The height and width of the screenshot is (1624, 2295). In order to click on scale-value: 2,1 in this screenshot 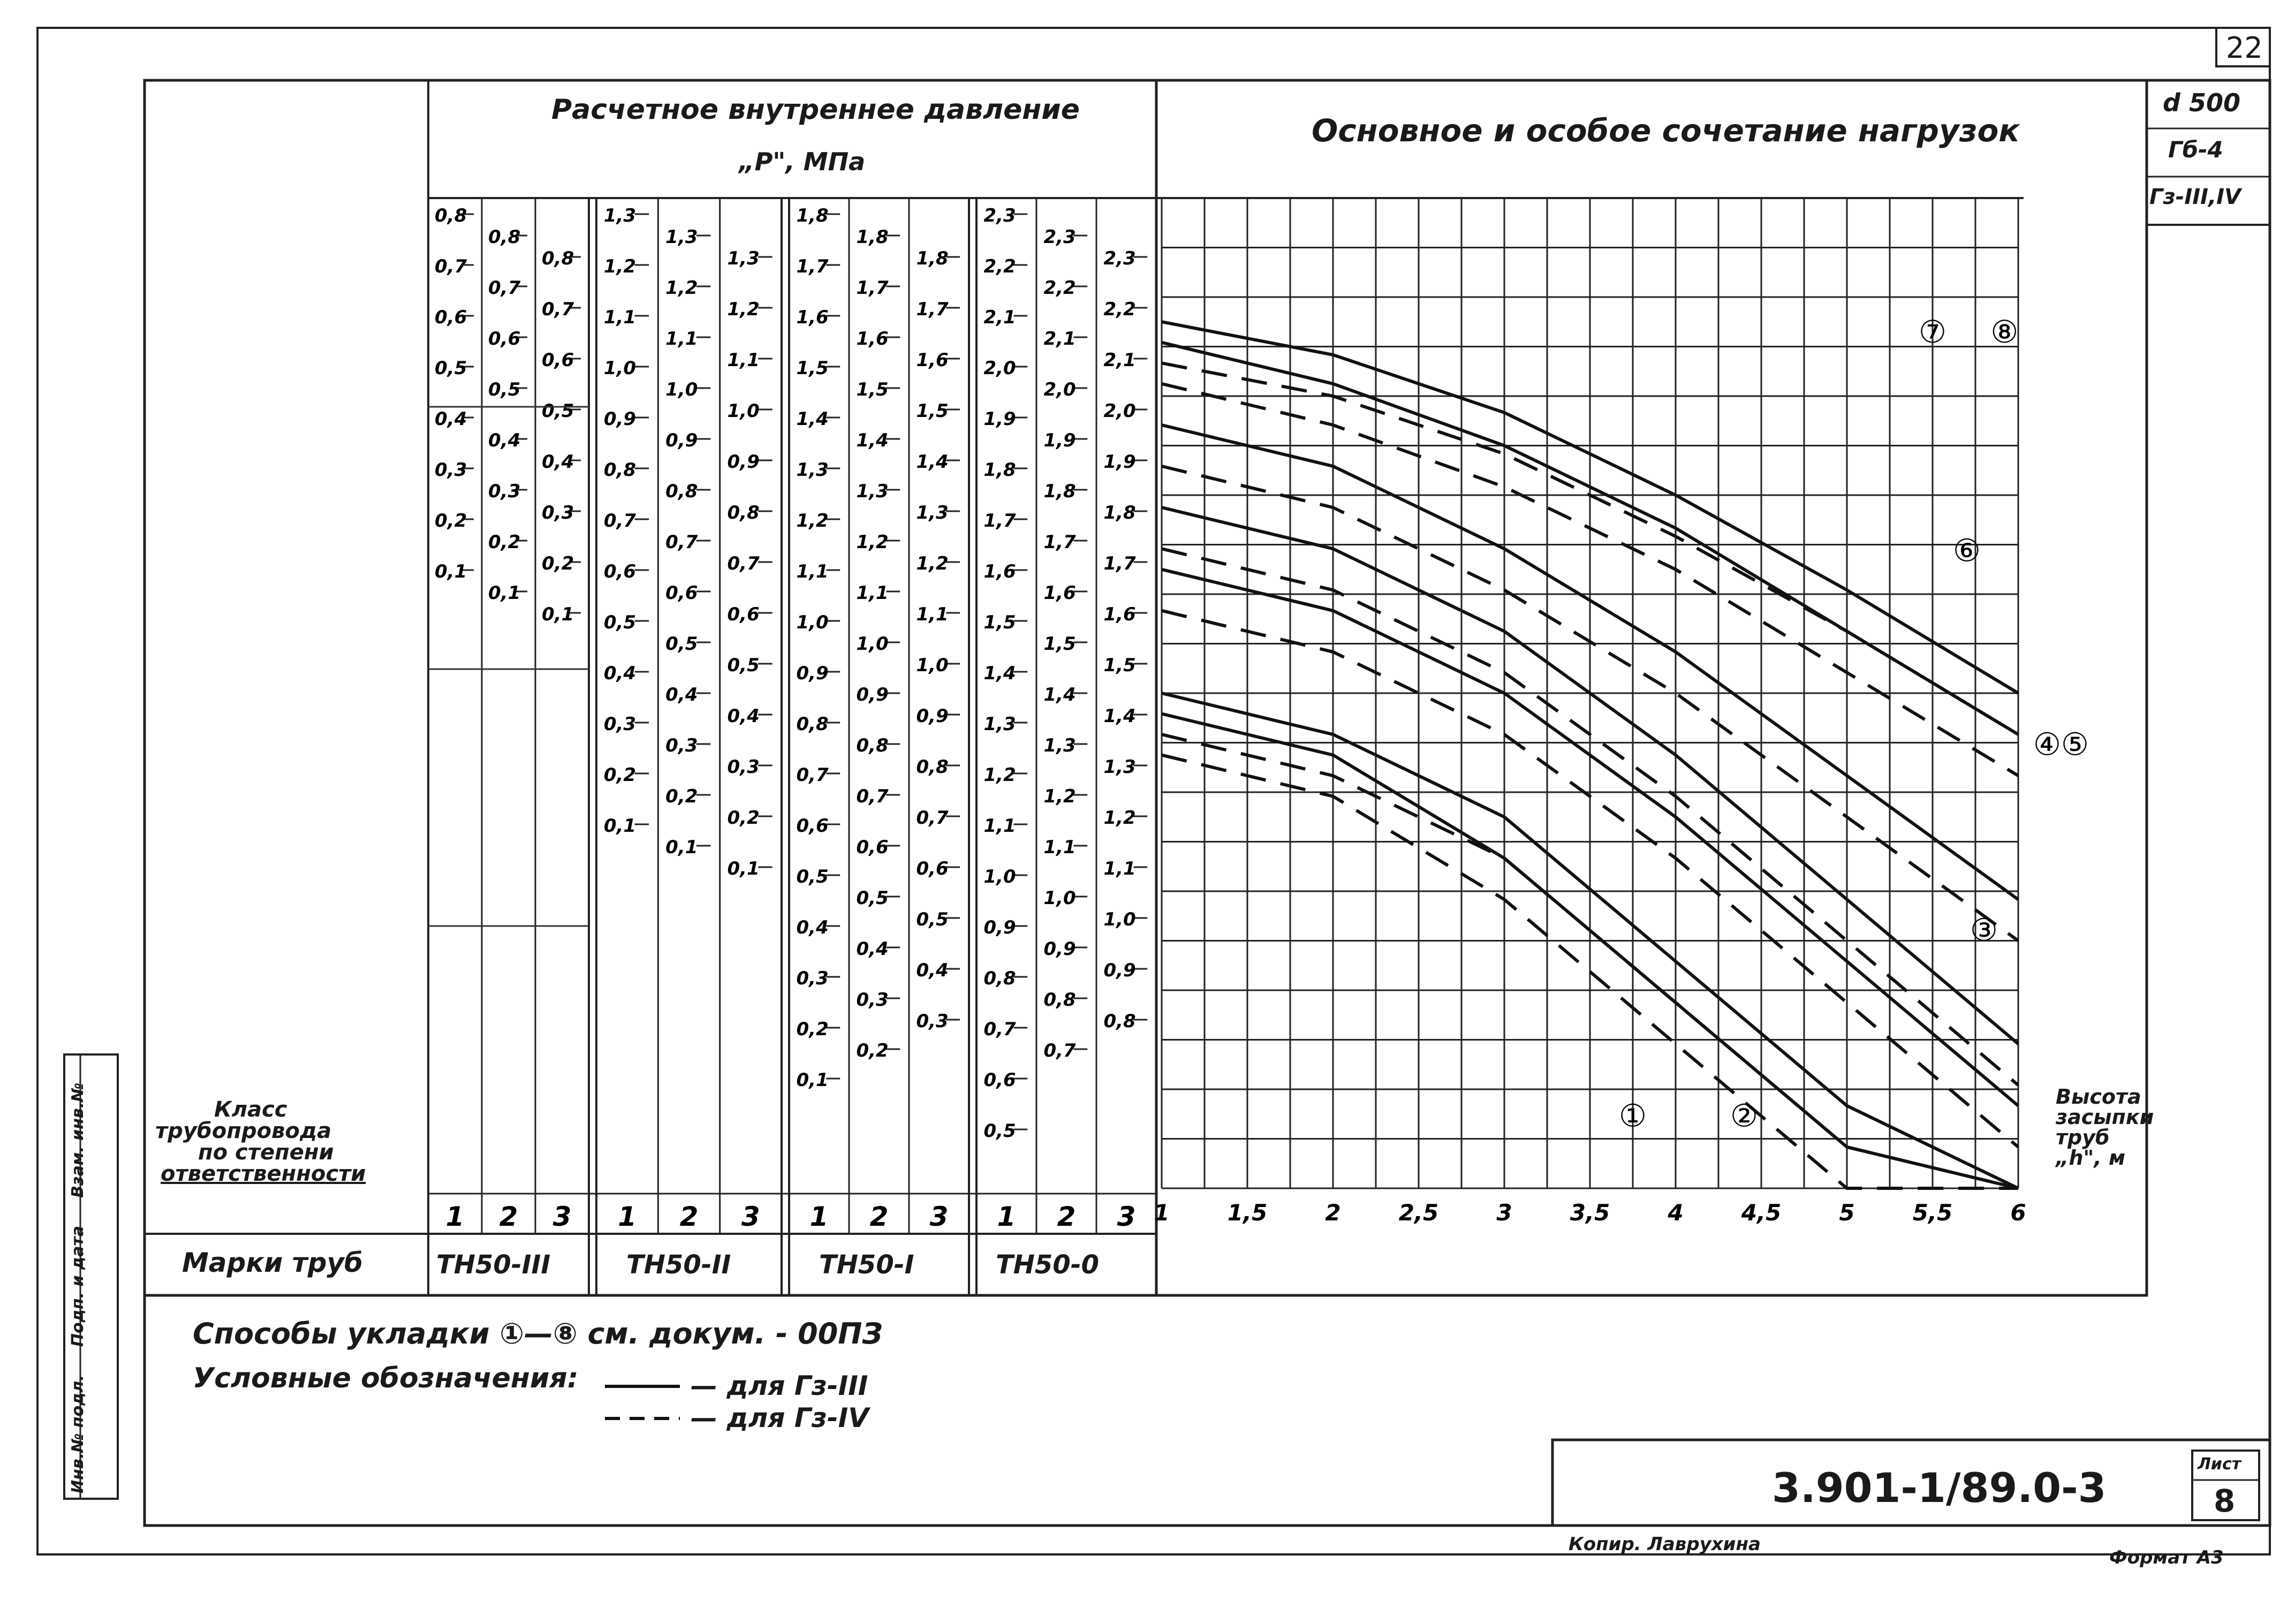, I will do `click(1059, 339)`.